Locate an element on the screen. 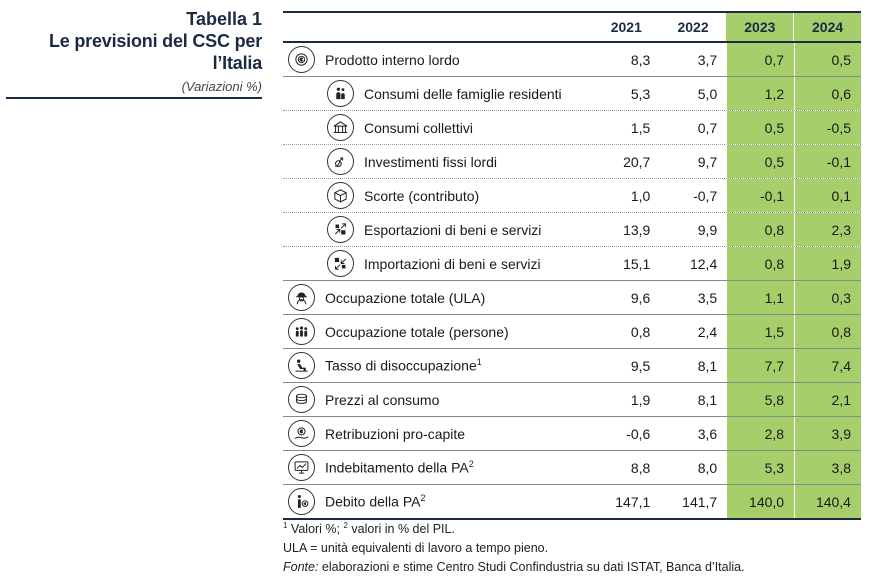  value-cell-2024: 1,9 is located at coordinates (828, 263).